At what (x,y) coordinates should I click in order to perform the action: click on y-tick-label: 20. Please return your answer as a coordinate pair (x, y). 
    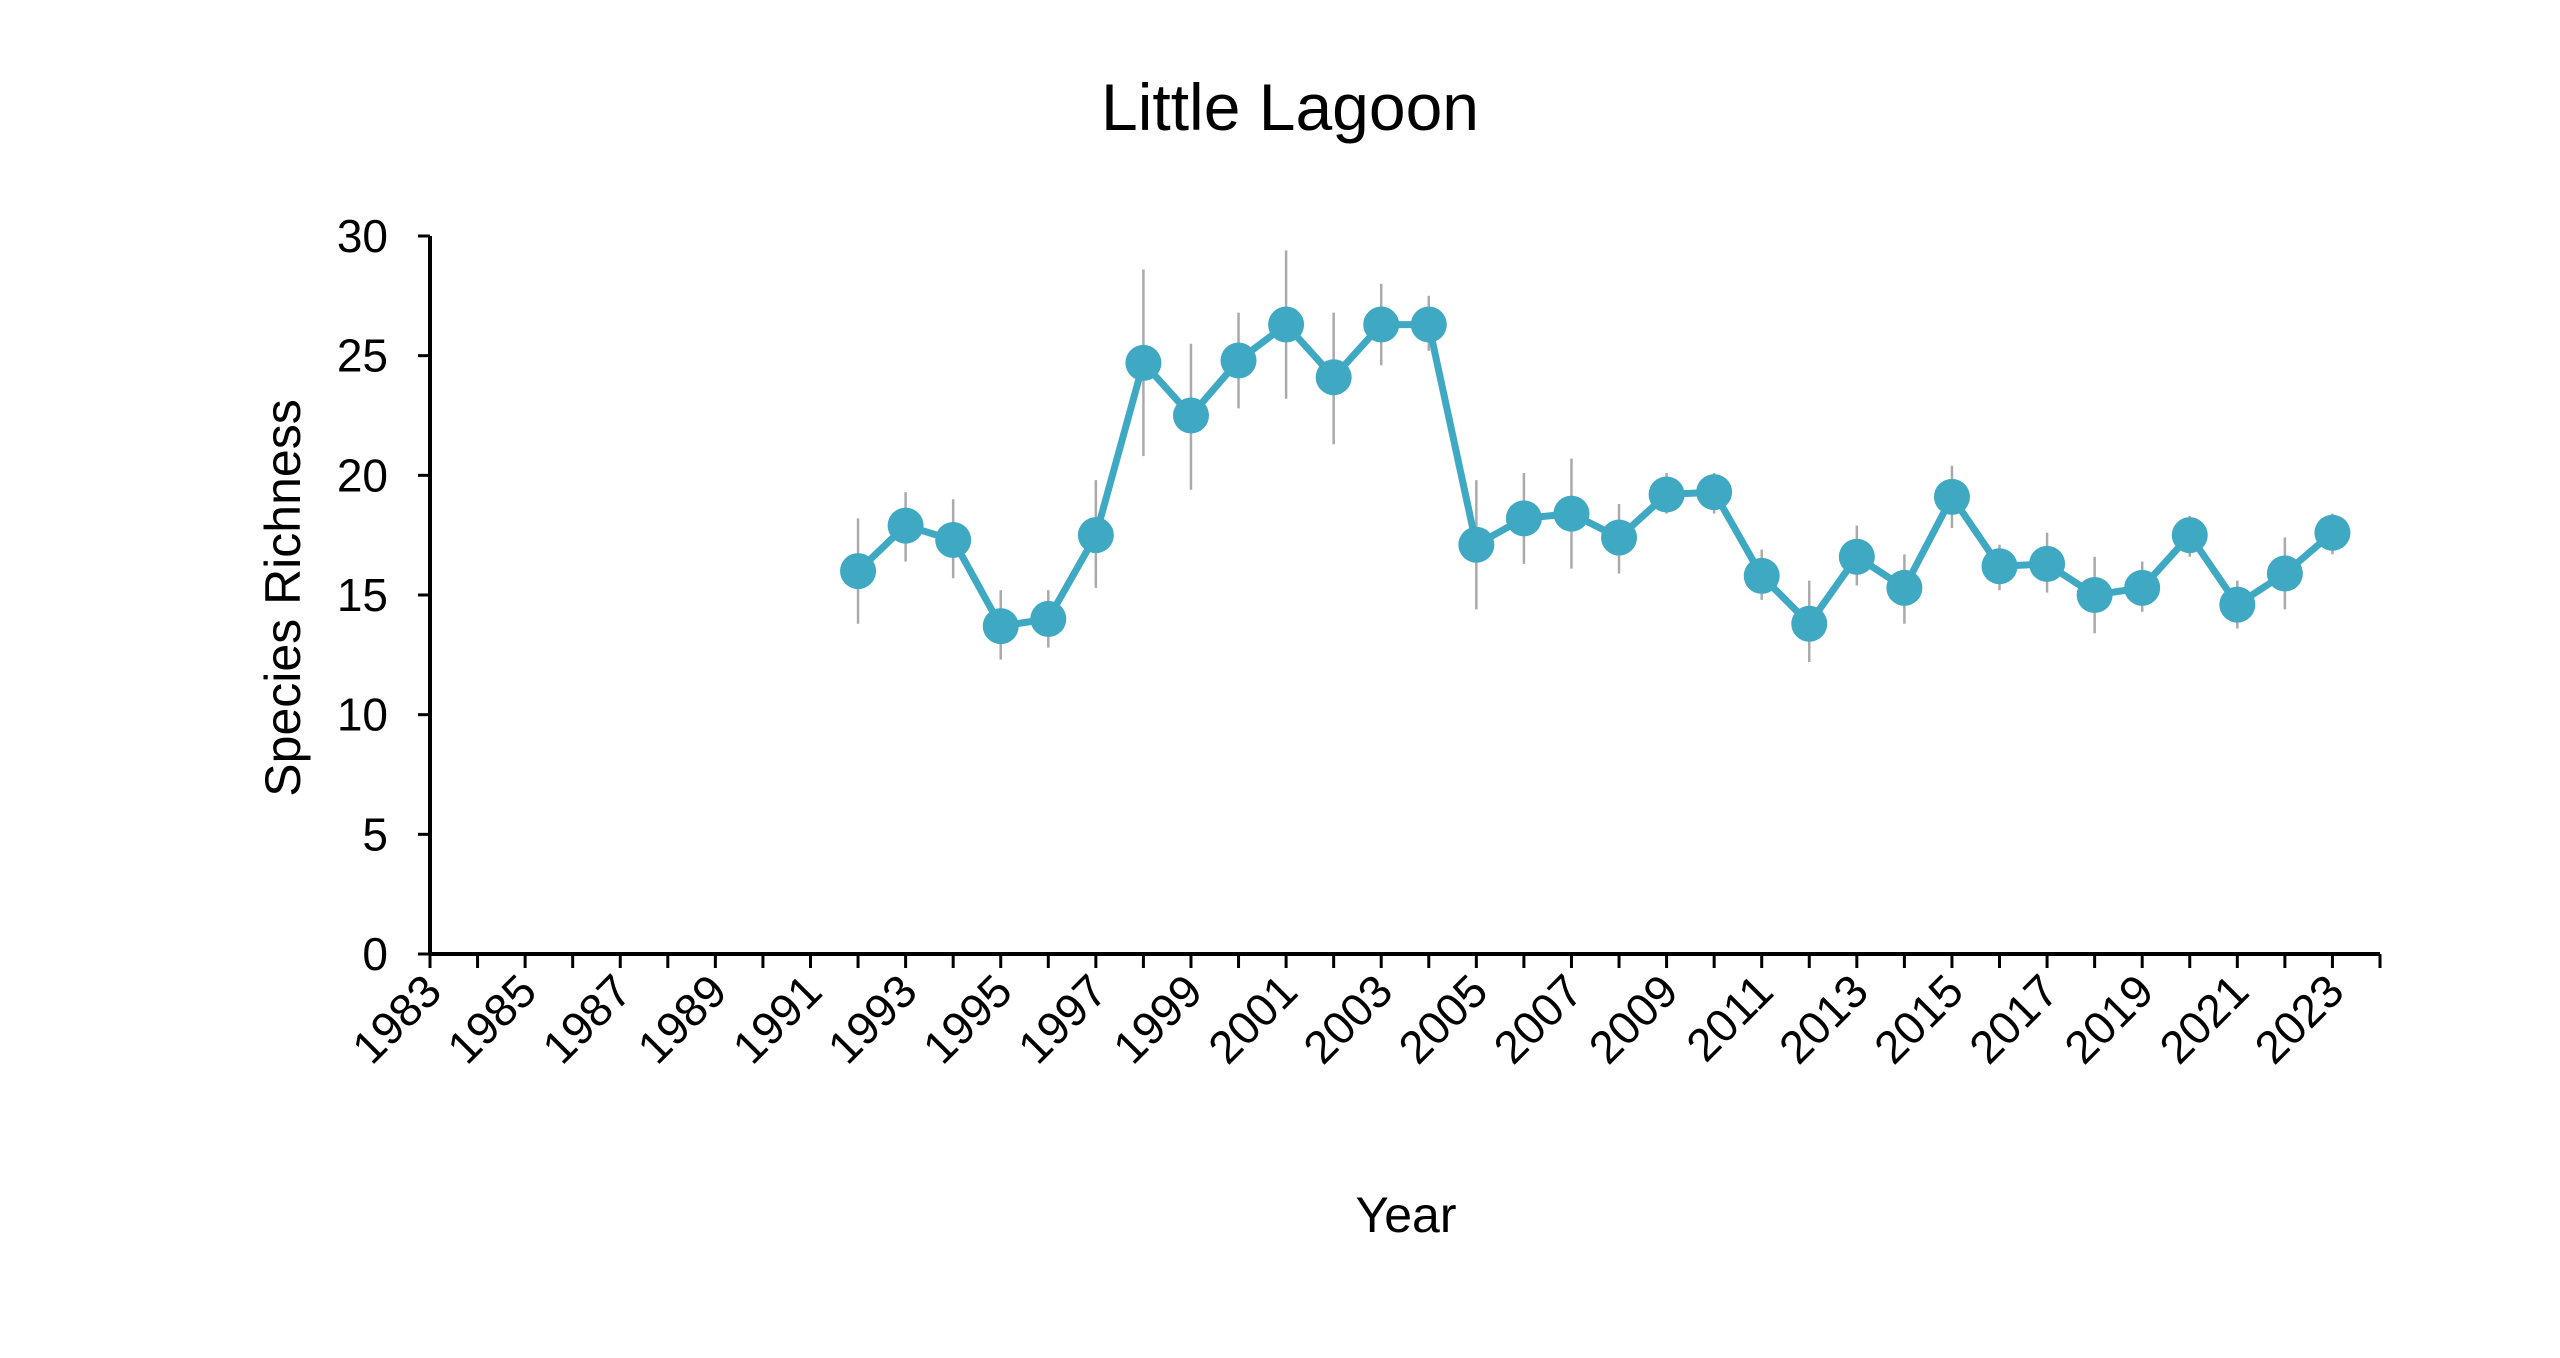
    Looking at the image, I should click on (362, 475).